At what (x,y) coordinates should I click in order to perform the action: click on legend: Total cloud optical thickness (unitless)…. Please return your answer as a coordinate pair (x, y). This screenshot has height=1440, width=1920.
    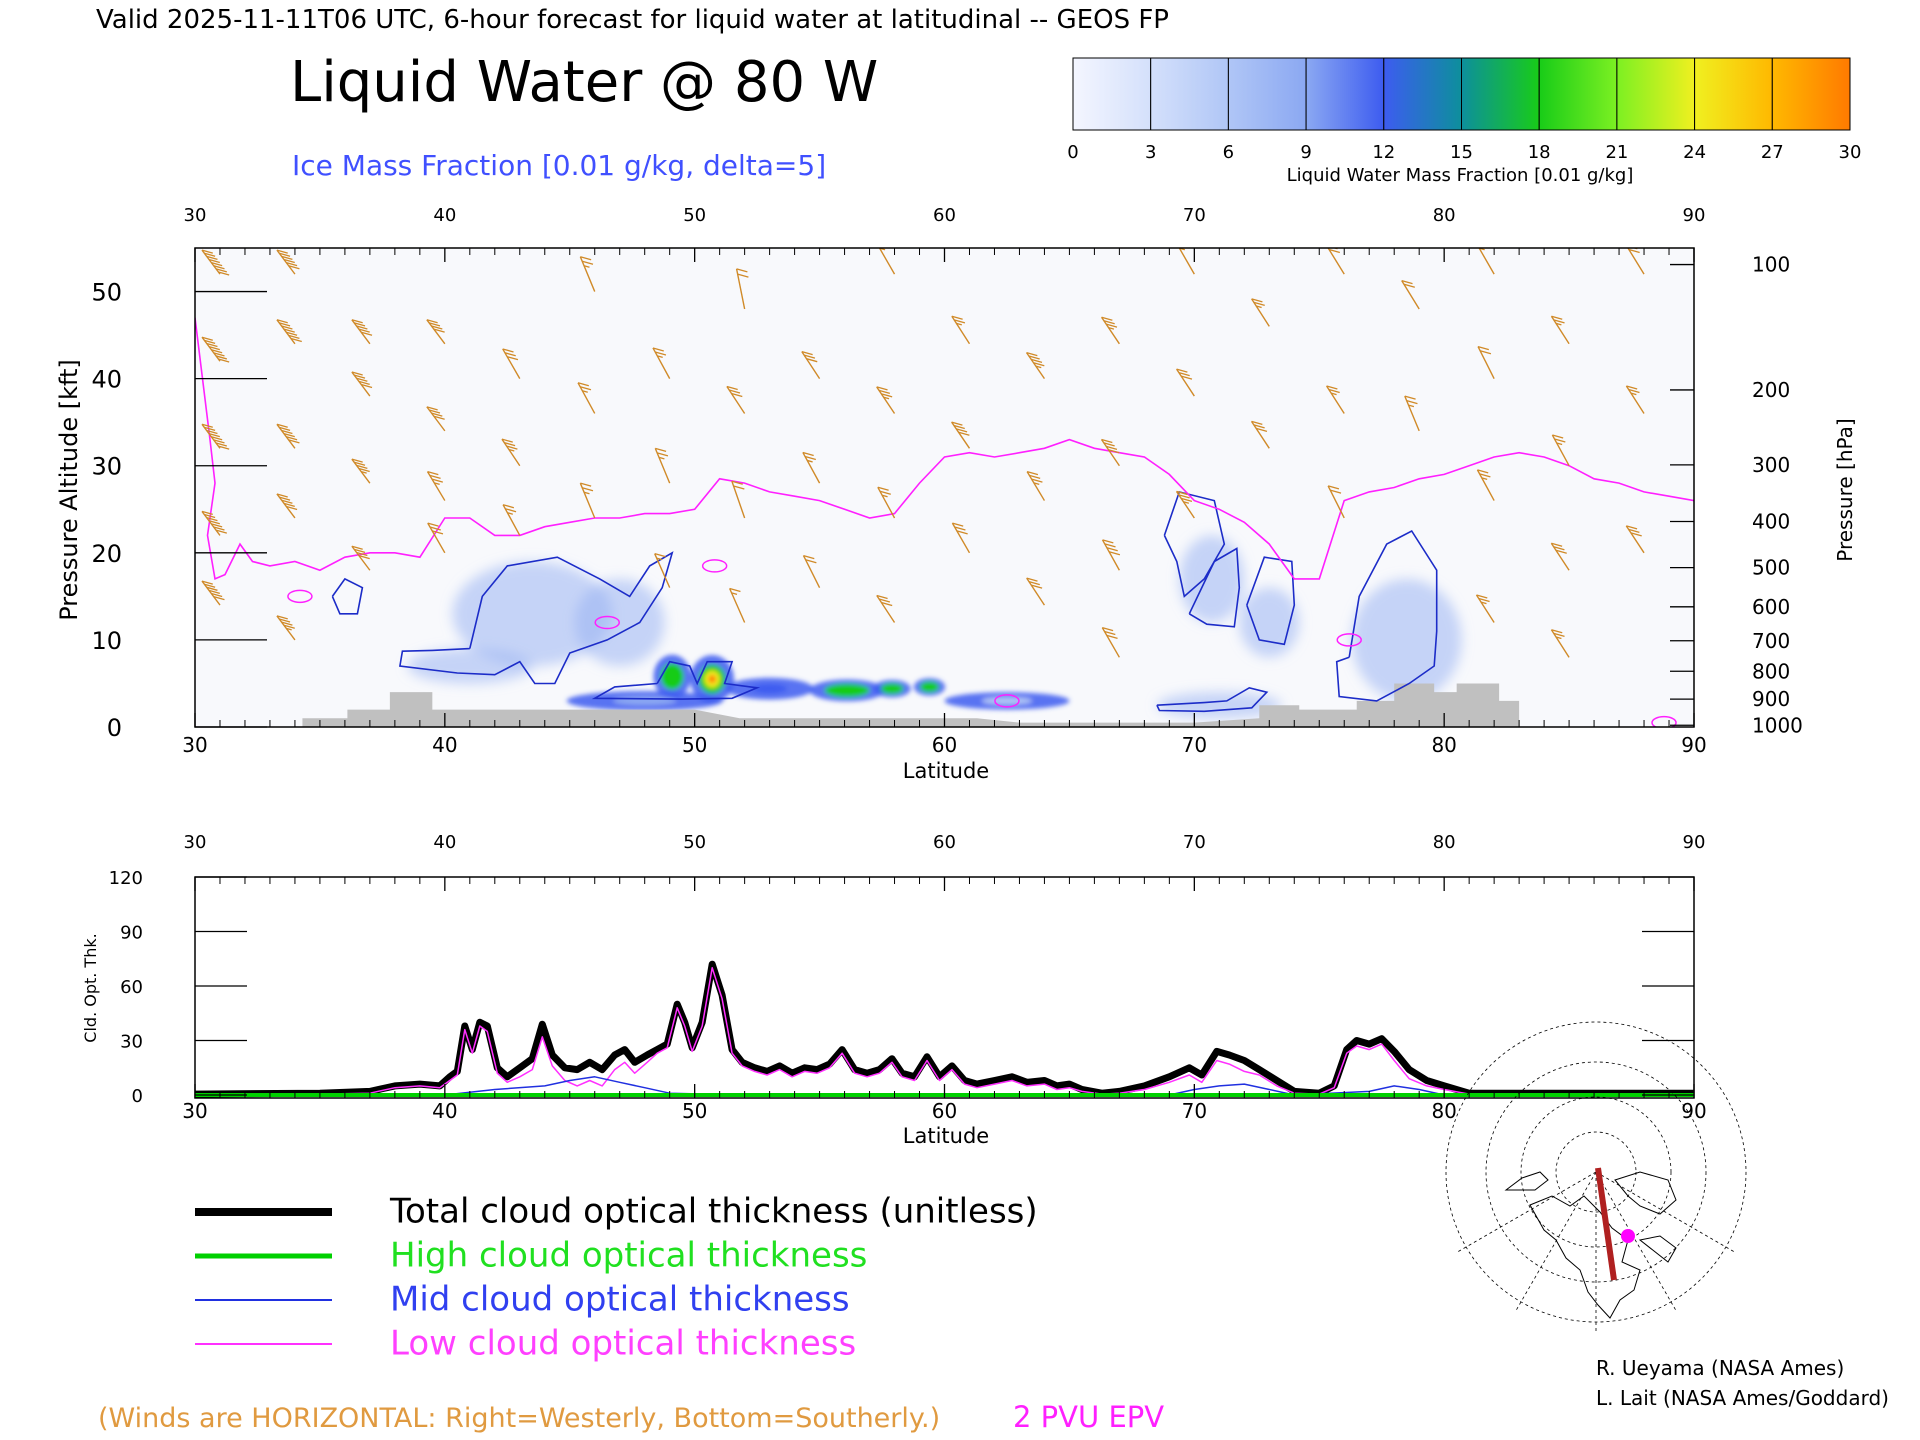
    Looking at the image, I should click on (616, 1278).